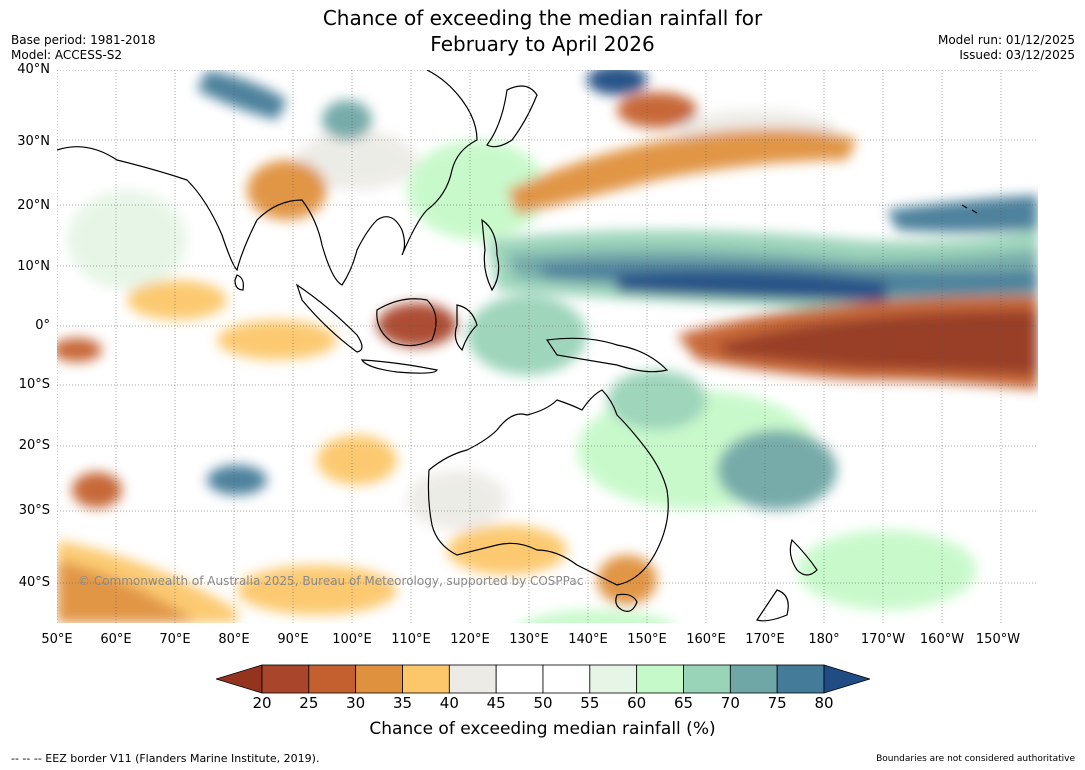  I want to click on colorbar-cells, so click(543, 679).